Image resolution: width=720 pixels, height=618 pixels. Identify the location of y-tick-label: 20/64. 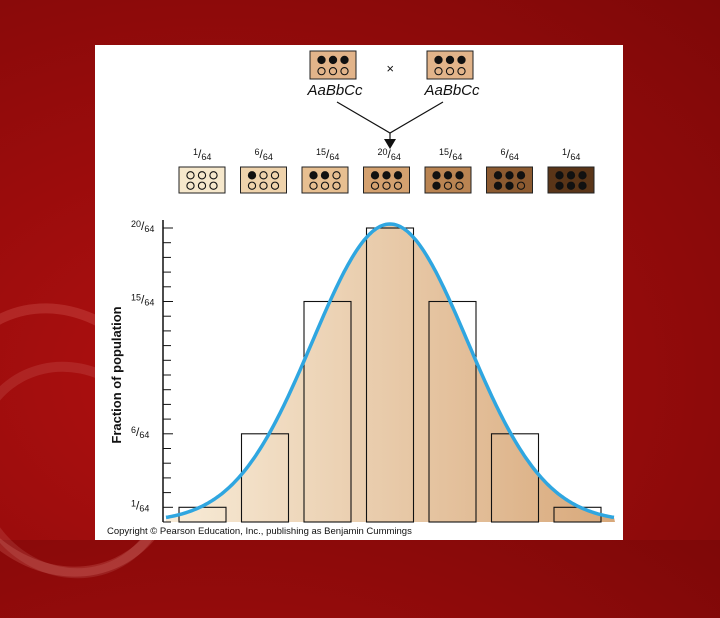
(142, 226).